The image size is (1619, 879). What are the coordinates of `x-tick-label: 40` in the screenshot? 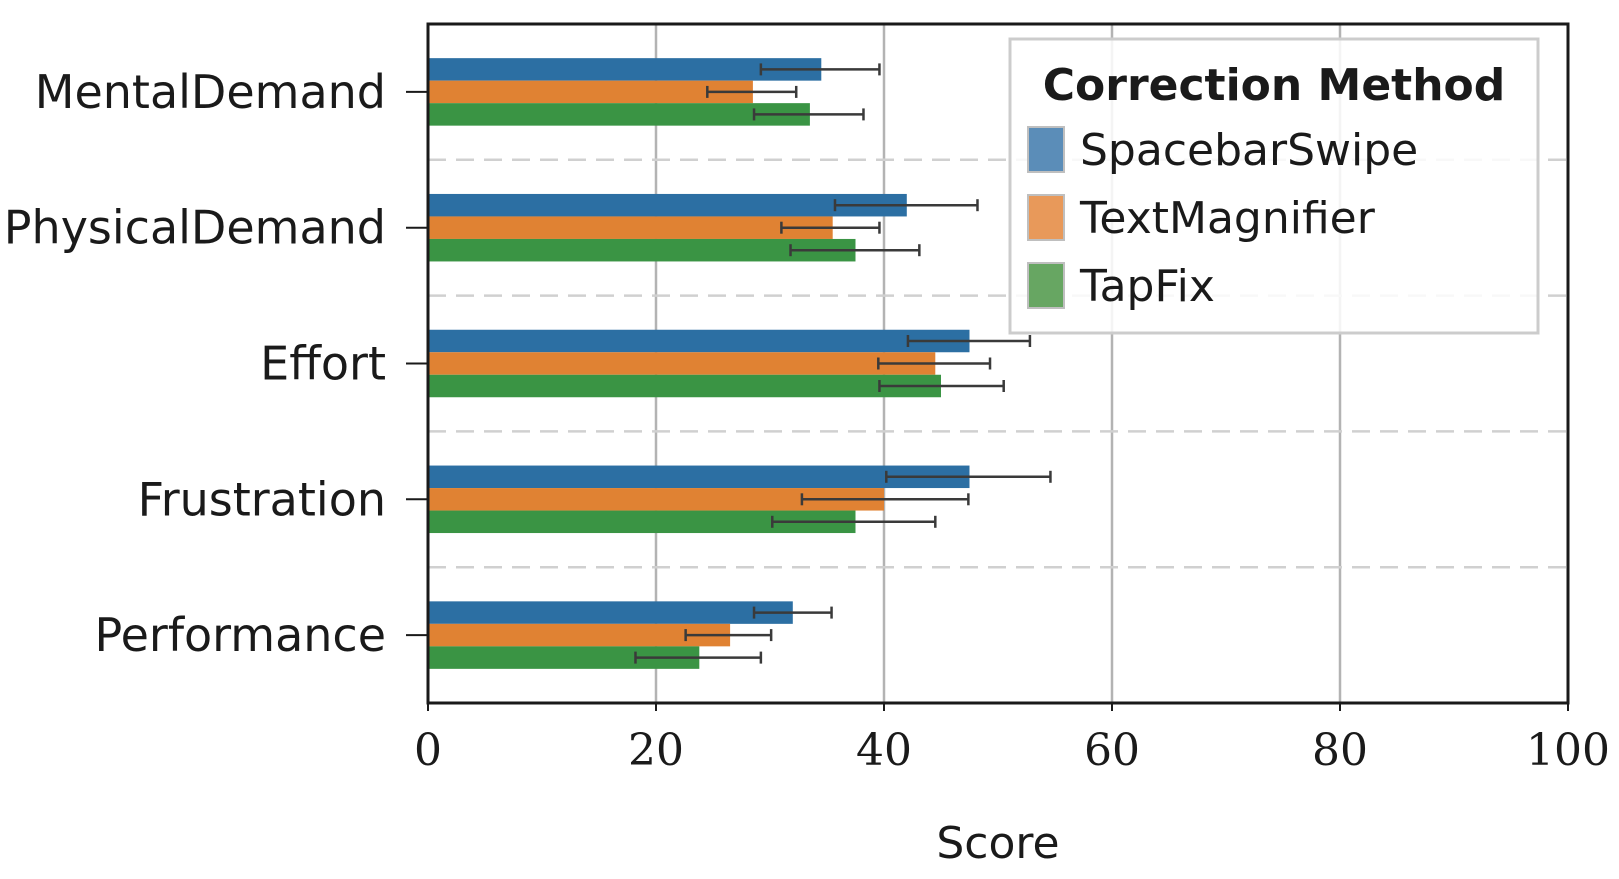 It's located at (884, 750).